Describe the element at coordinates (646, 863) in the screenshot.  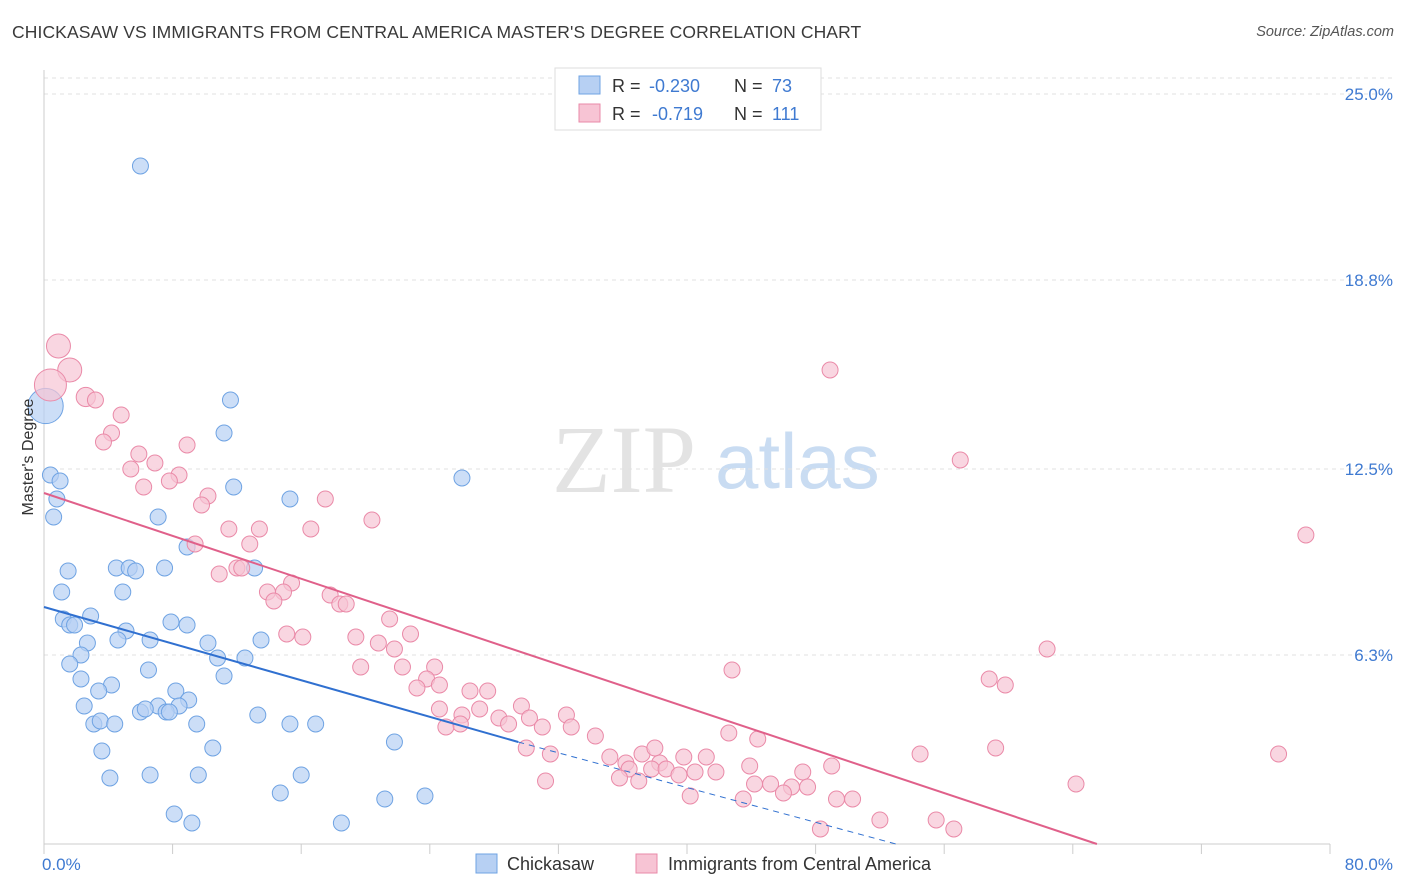
I see `bottom-legend-swatch-immigrants` at that location.